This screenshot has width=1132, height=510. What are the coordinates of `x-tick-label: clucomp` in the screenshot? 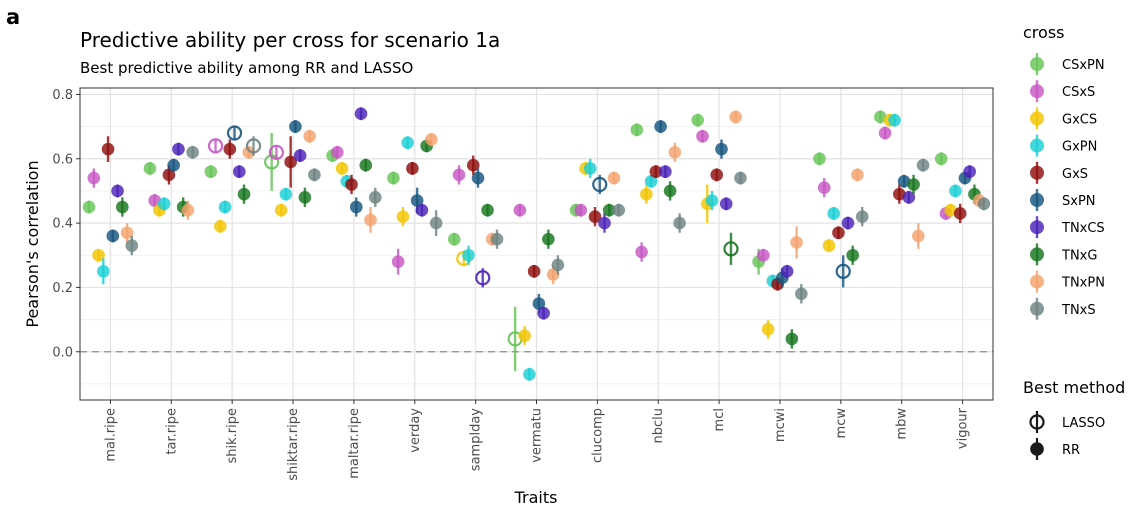 It's located at (597, 435).